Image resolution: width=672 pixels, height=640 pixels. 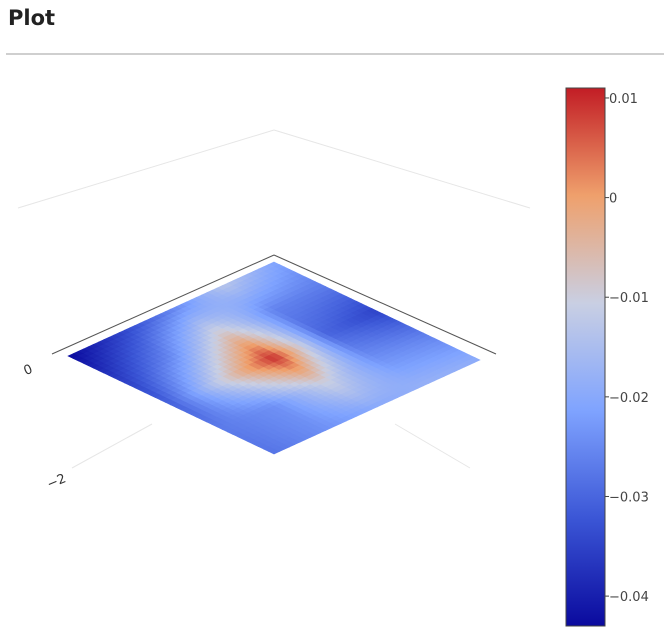 What do you see at coordinates (112, 446) in the screenshot?
I see `grid-line-y` at bounding box center [112, 446].